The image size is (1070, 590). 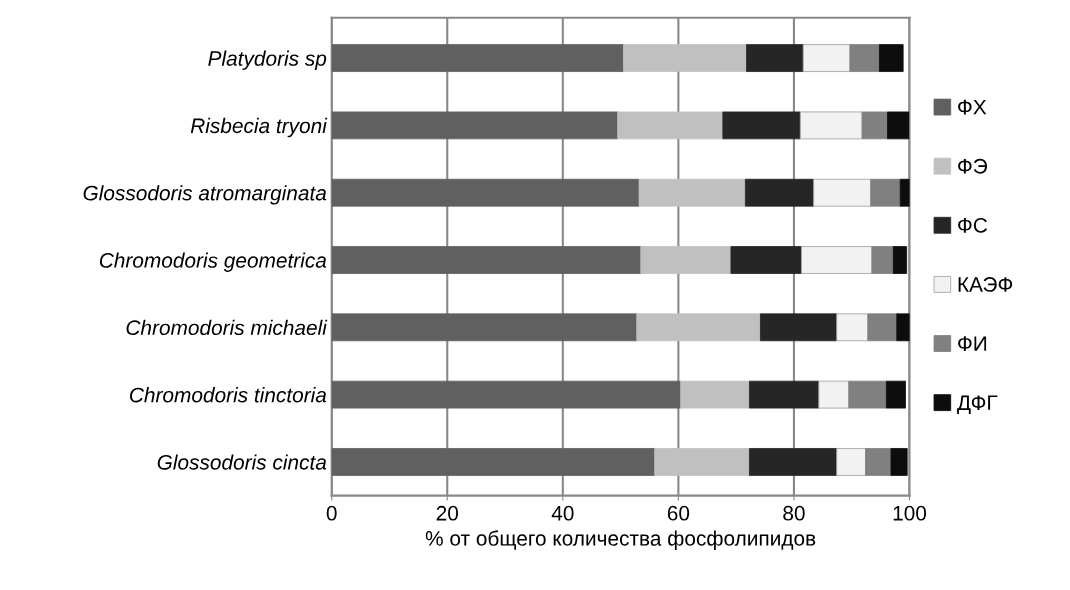 I want to click on legend-label: ФХ, so click(x=972, y=107).